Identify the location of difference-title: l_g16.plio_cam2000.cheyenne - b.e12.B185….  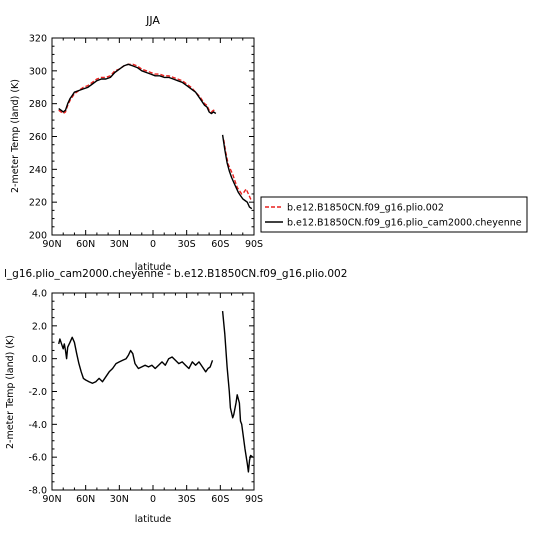
(175, 274).